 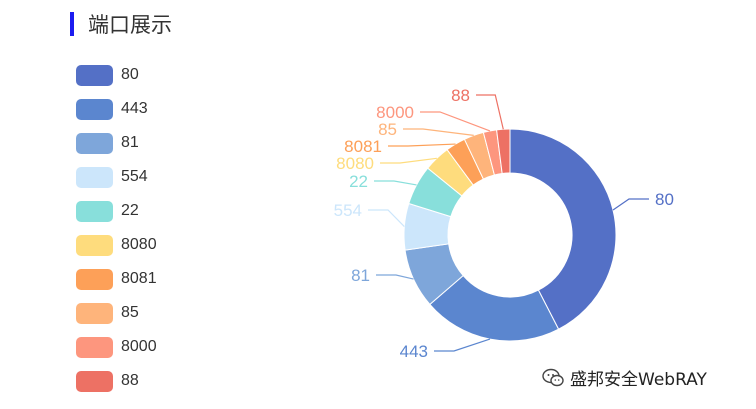 What do you see at coordinates (116, 279) in the screenshot?
I see `legend-item-8081: 8081` at bounding box center [116, 279].